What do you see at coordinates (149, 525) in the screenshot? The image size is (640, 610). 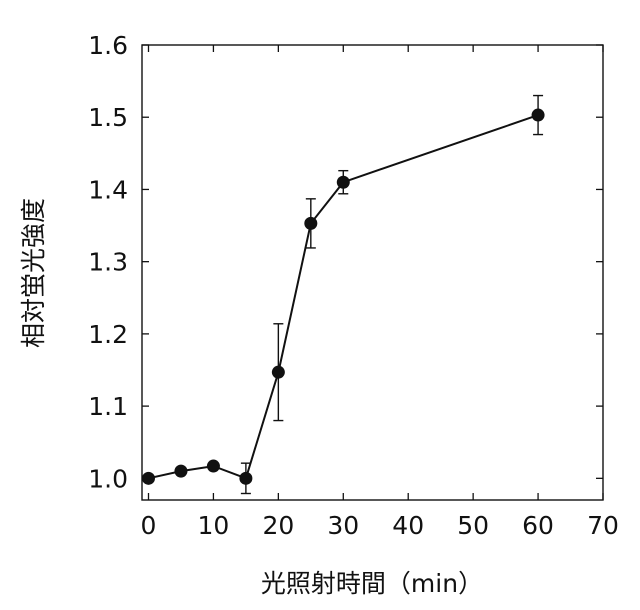 I see `x-tick-label: 0` at bounding box center [149, 525].